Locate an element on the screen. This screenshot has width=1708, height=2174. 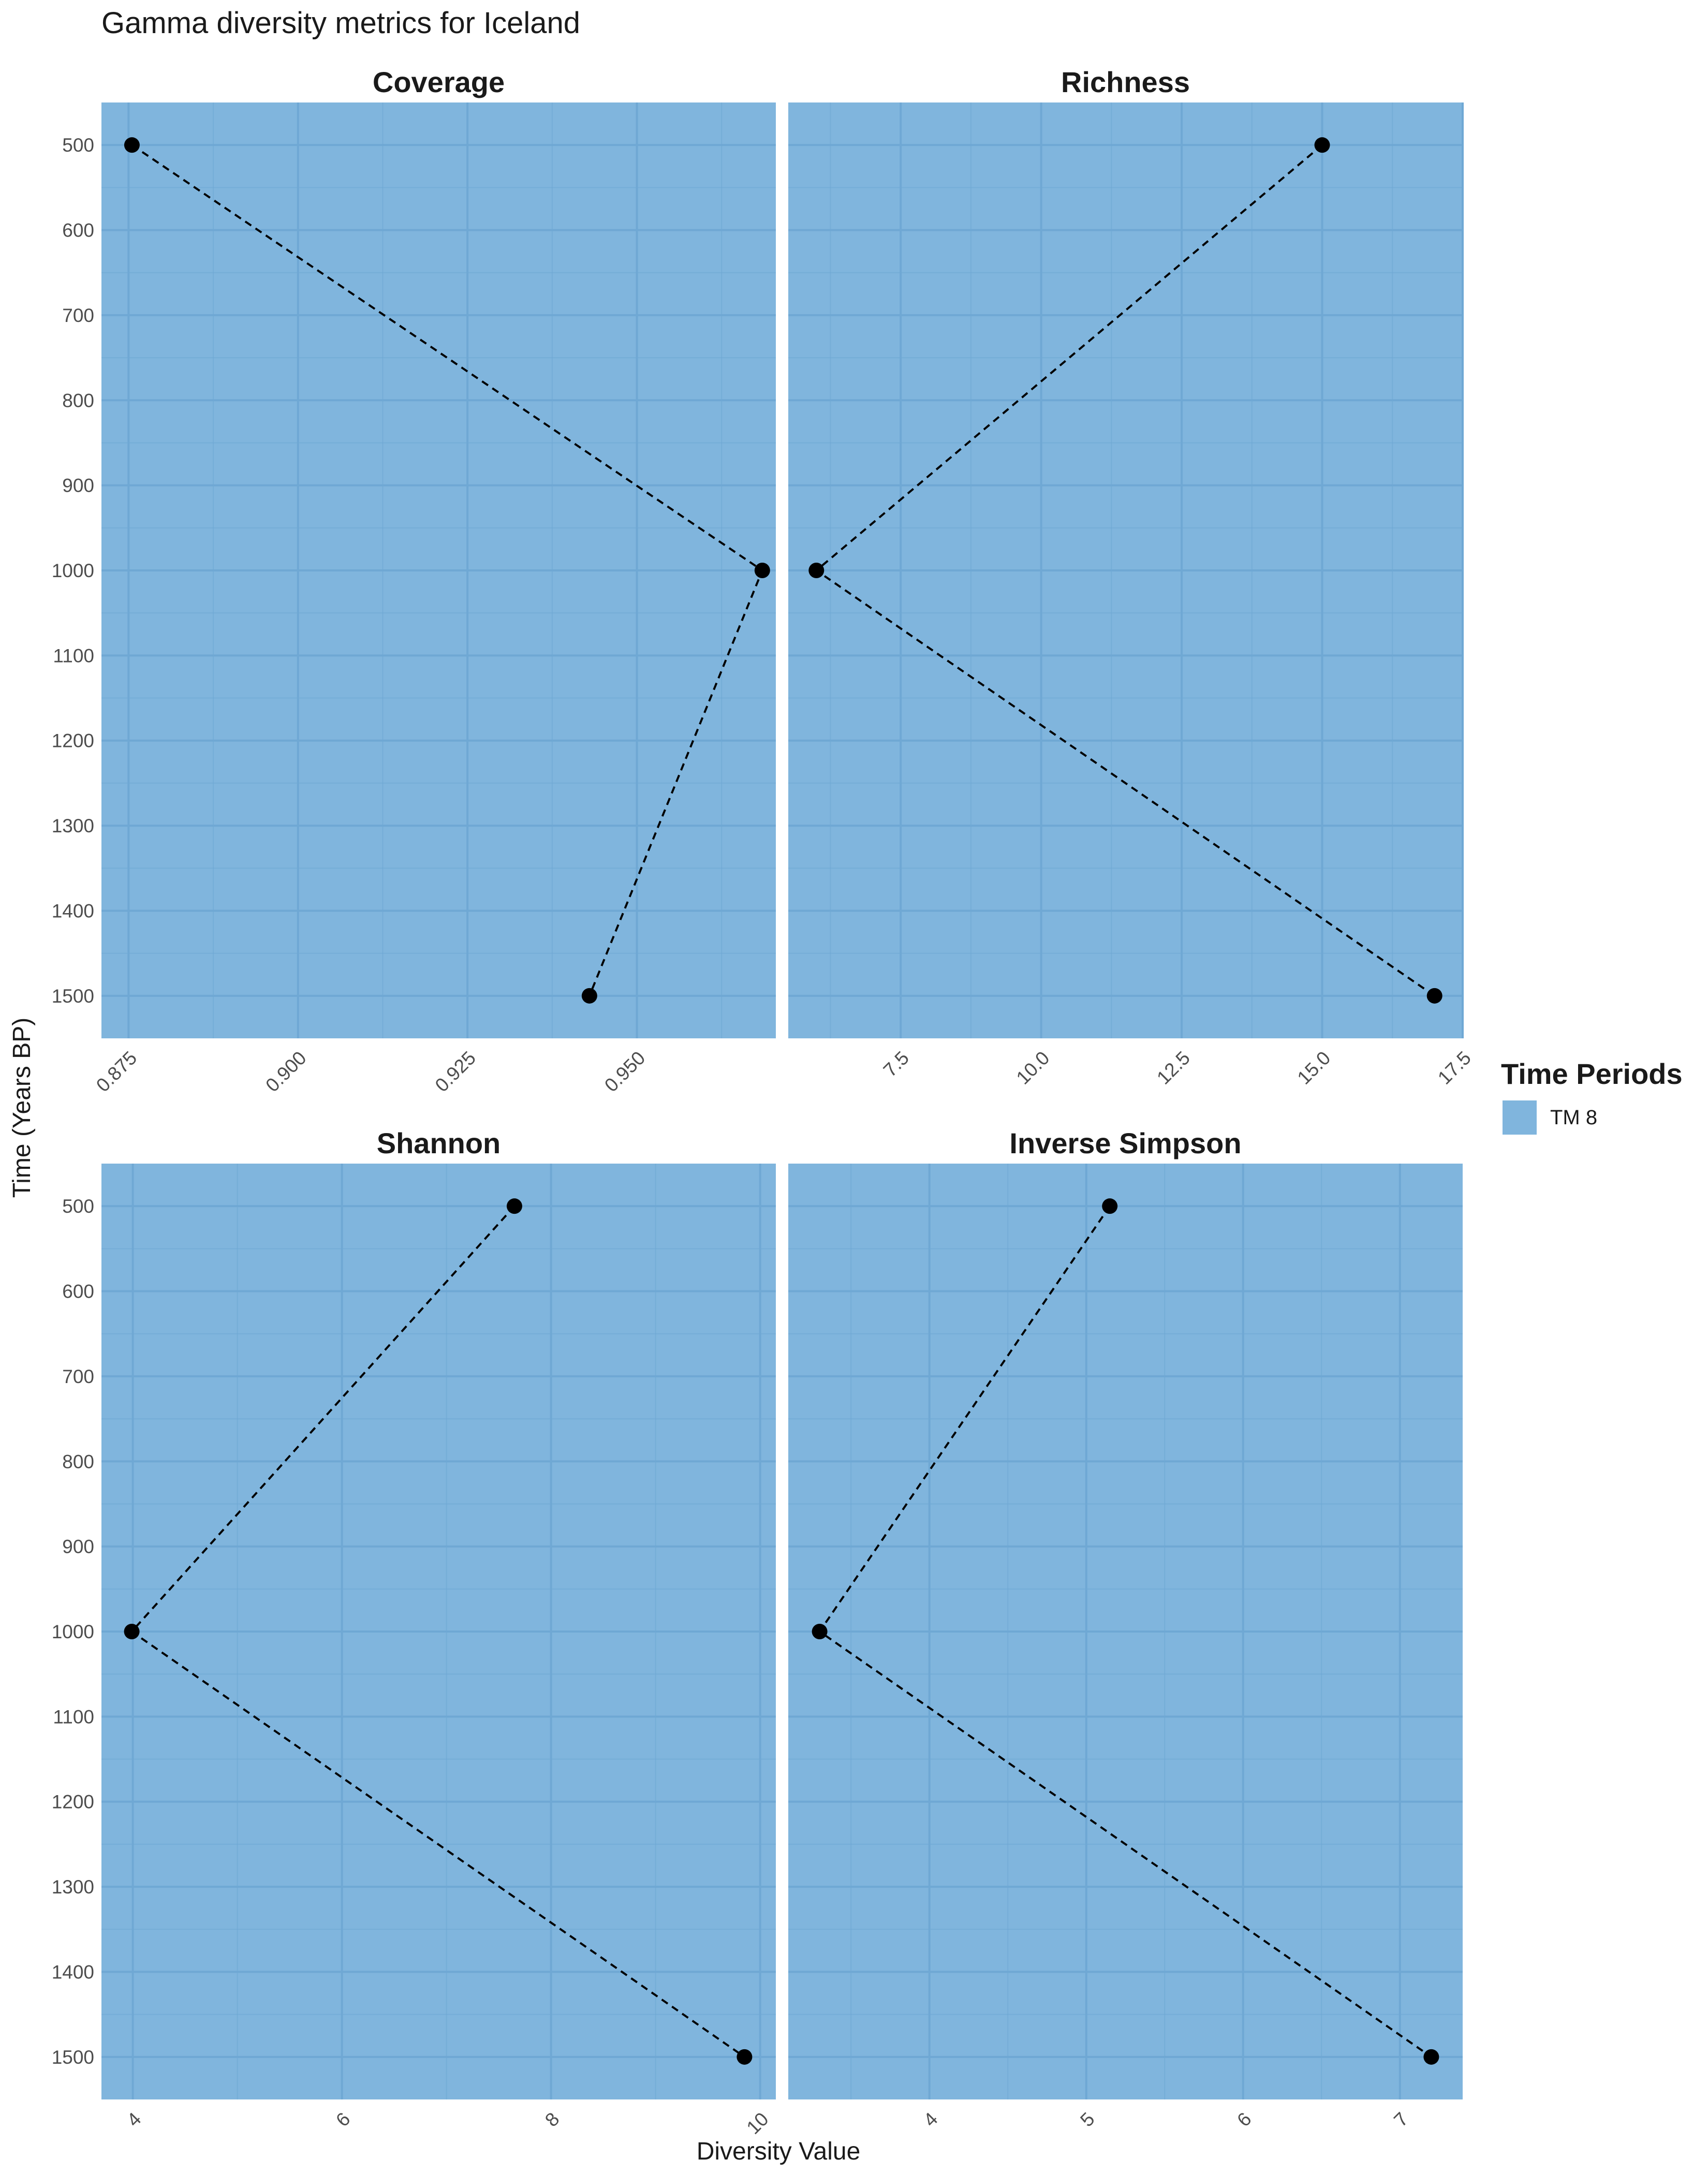
x-tick-label: 12.5 is located at coordinates (1173, 1068).